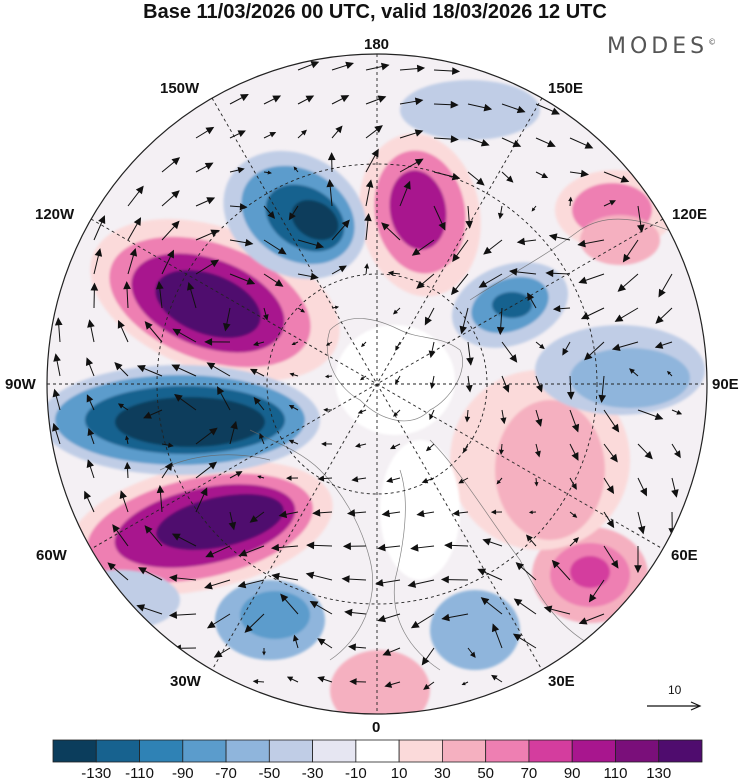 This screenshot has height=783, width=750. What do you see at coordinates (529, 773) in the screenshot?
I see `colorbar-tick-label: 70` at bounding box center [529, 773].